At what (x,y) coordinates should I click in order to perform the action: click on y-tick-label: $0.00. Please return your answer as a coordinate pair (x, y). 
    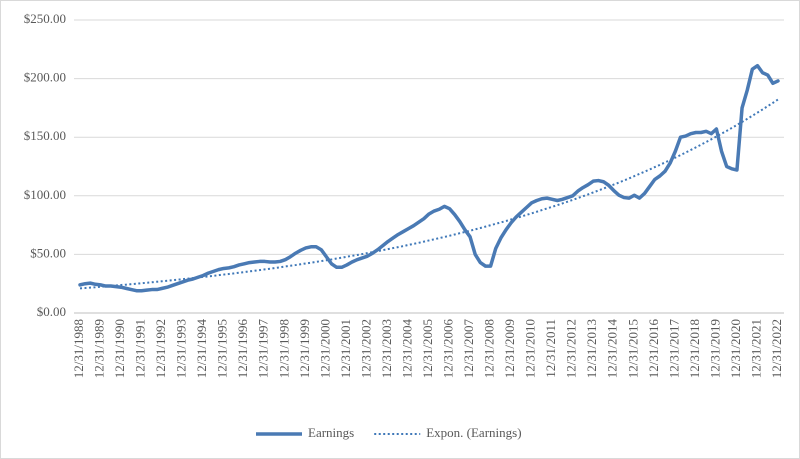
    Looking at the image, I should click on (51, 311).